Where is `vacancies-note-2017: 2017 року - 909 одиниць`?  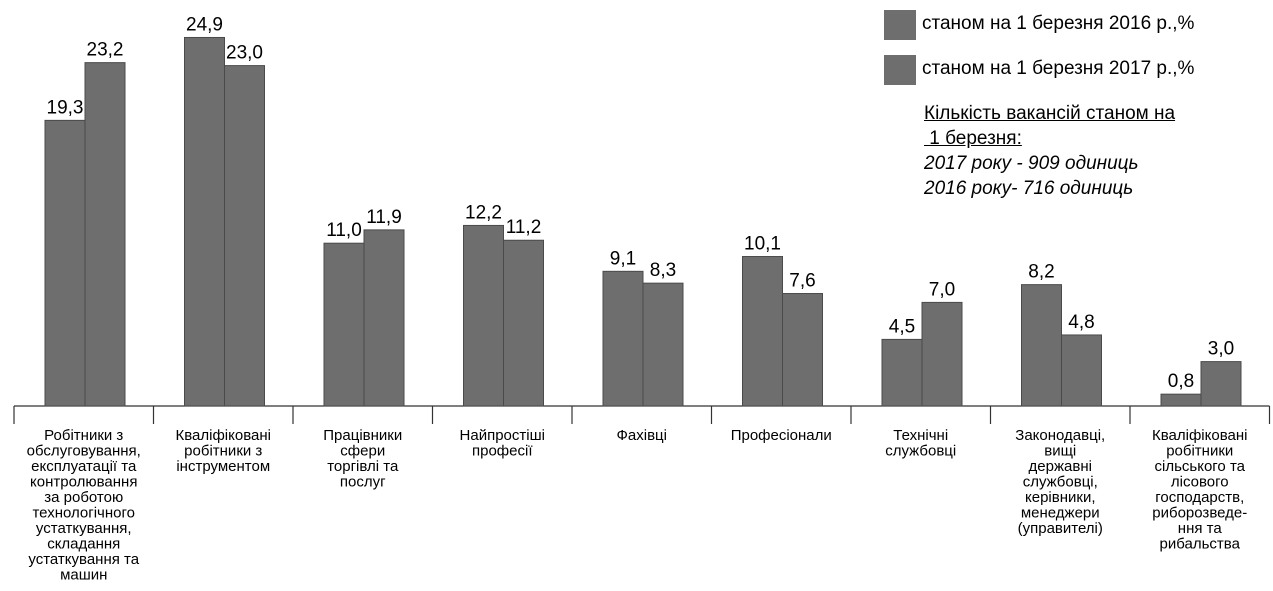 vacancies-note-2017: 2017 року - 909 одиниць is located at coordinates (1031, 163).